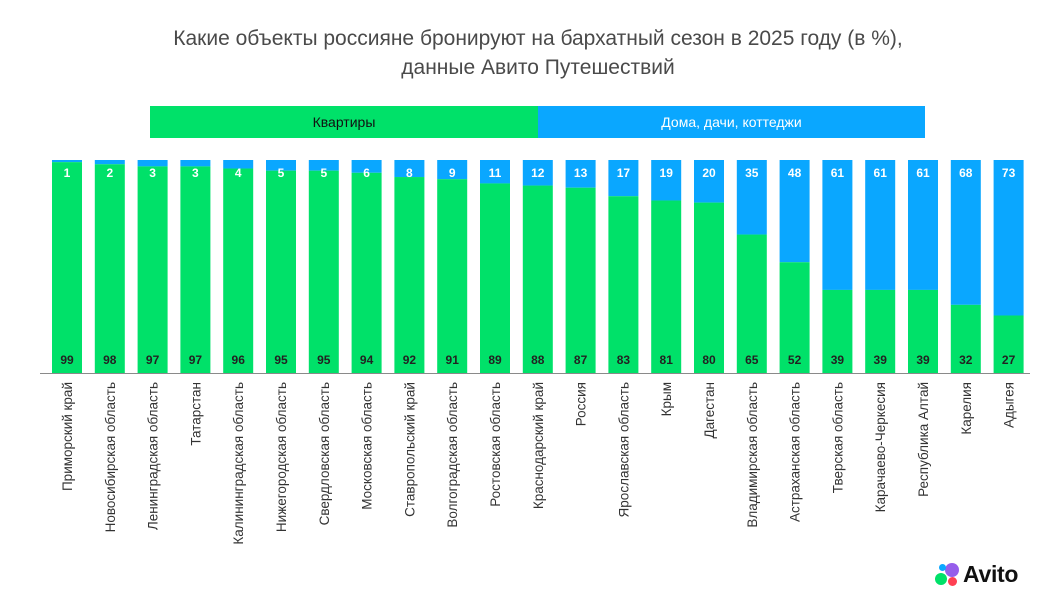 This screenshot has width=1044, height=607. What do you see at coordinates (324, 360) in the screenshot?
I see `label-apartments-6: 95` at bounding box center [324, 360].